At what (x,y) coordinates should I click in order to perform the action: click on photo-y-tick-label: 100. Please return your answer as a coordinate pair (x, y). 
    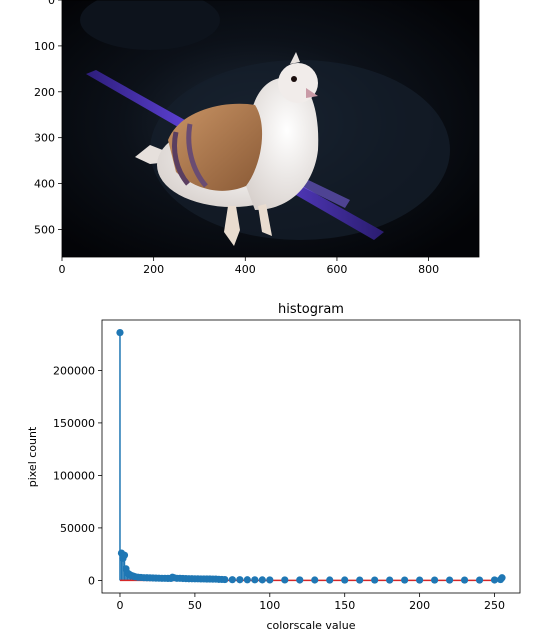
    Looking at the image, I should click on (44, 46).